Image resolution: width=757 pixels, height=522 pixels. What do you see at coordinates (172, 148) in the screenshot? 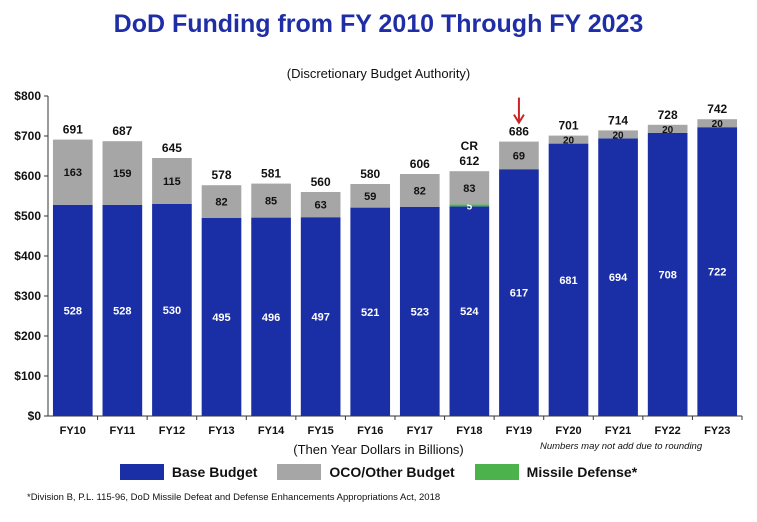
I see `total-label: 645` at bounding box center [172, 148].